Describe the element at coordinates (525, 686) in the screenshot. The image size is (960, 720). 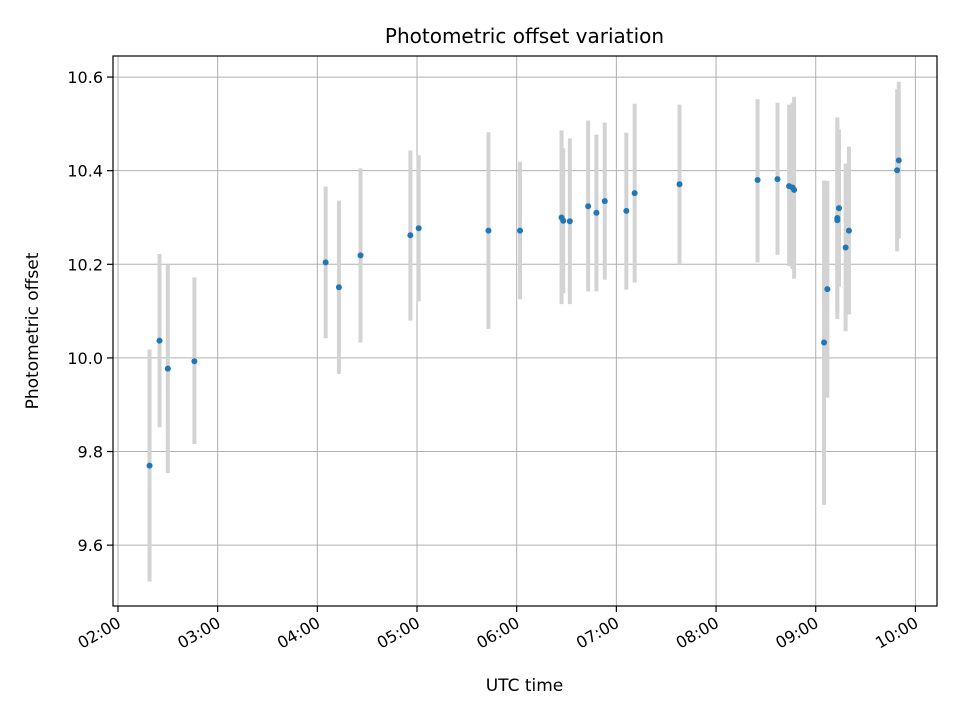
I see `x-axis-title: UTC time` at that location.